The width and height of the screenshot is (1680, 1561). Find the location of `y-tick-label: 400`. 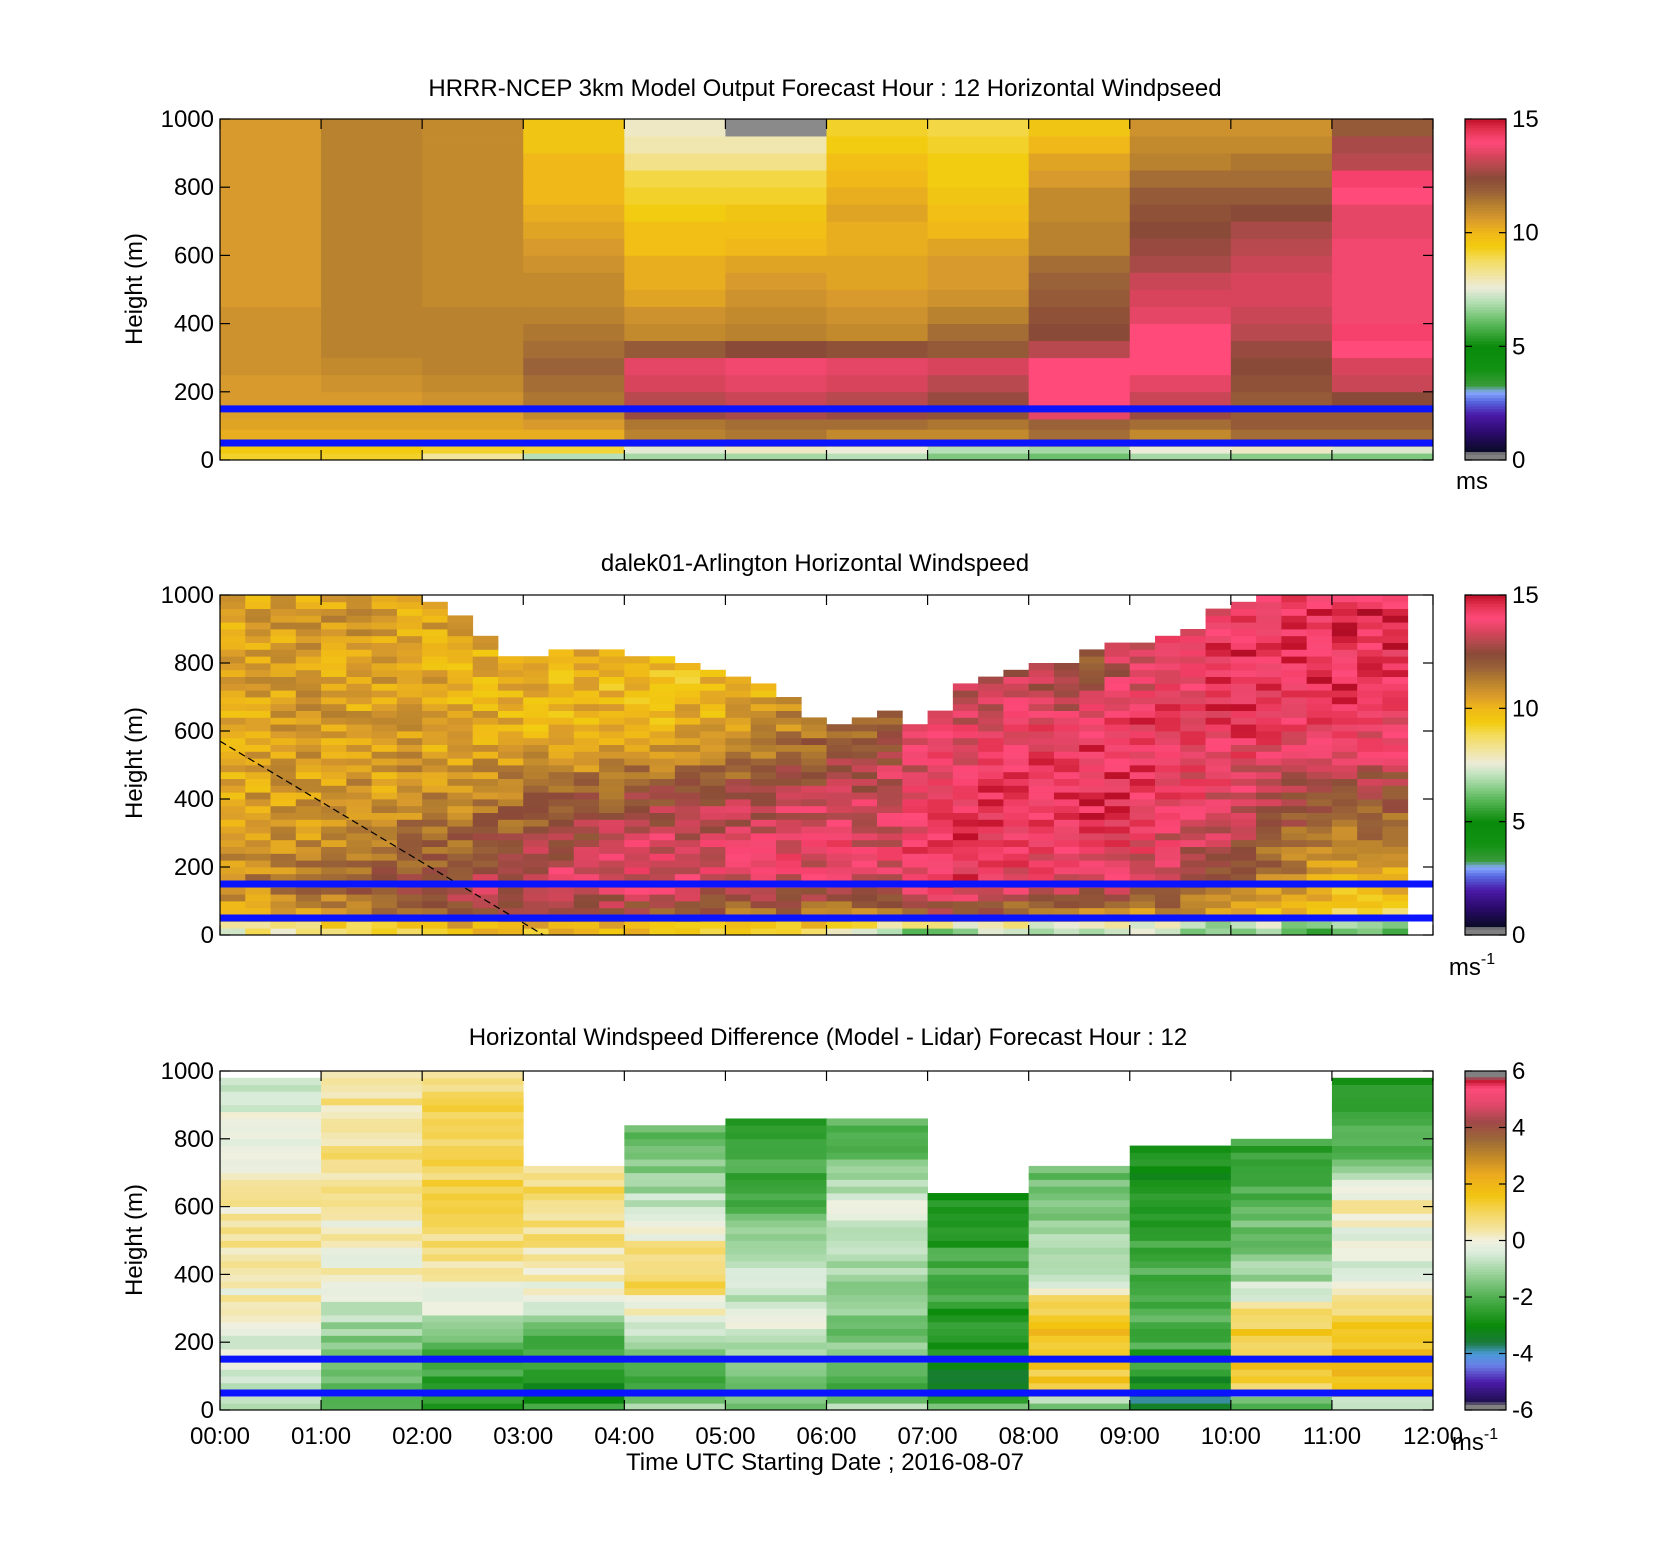

y-tick-label: 400 is located at coordinates (194, 324).